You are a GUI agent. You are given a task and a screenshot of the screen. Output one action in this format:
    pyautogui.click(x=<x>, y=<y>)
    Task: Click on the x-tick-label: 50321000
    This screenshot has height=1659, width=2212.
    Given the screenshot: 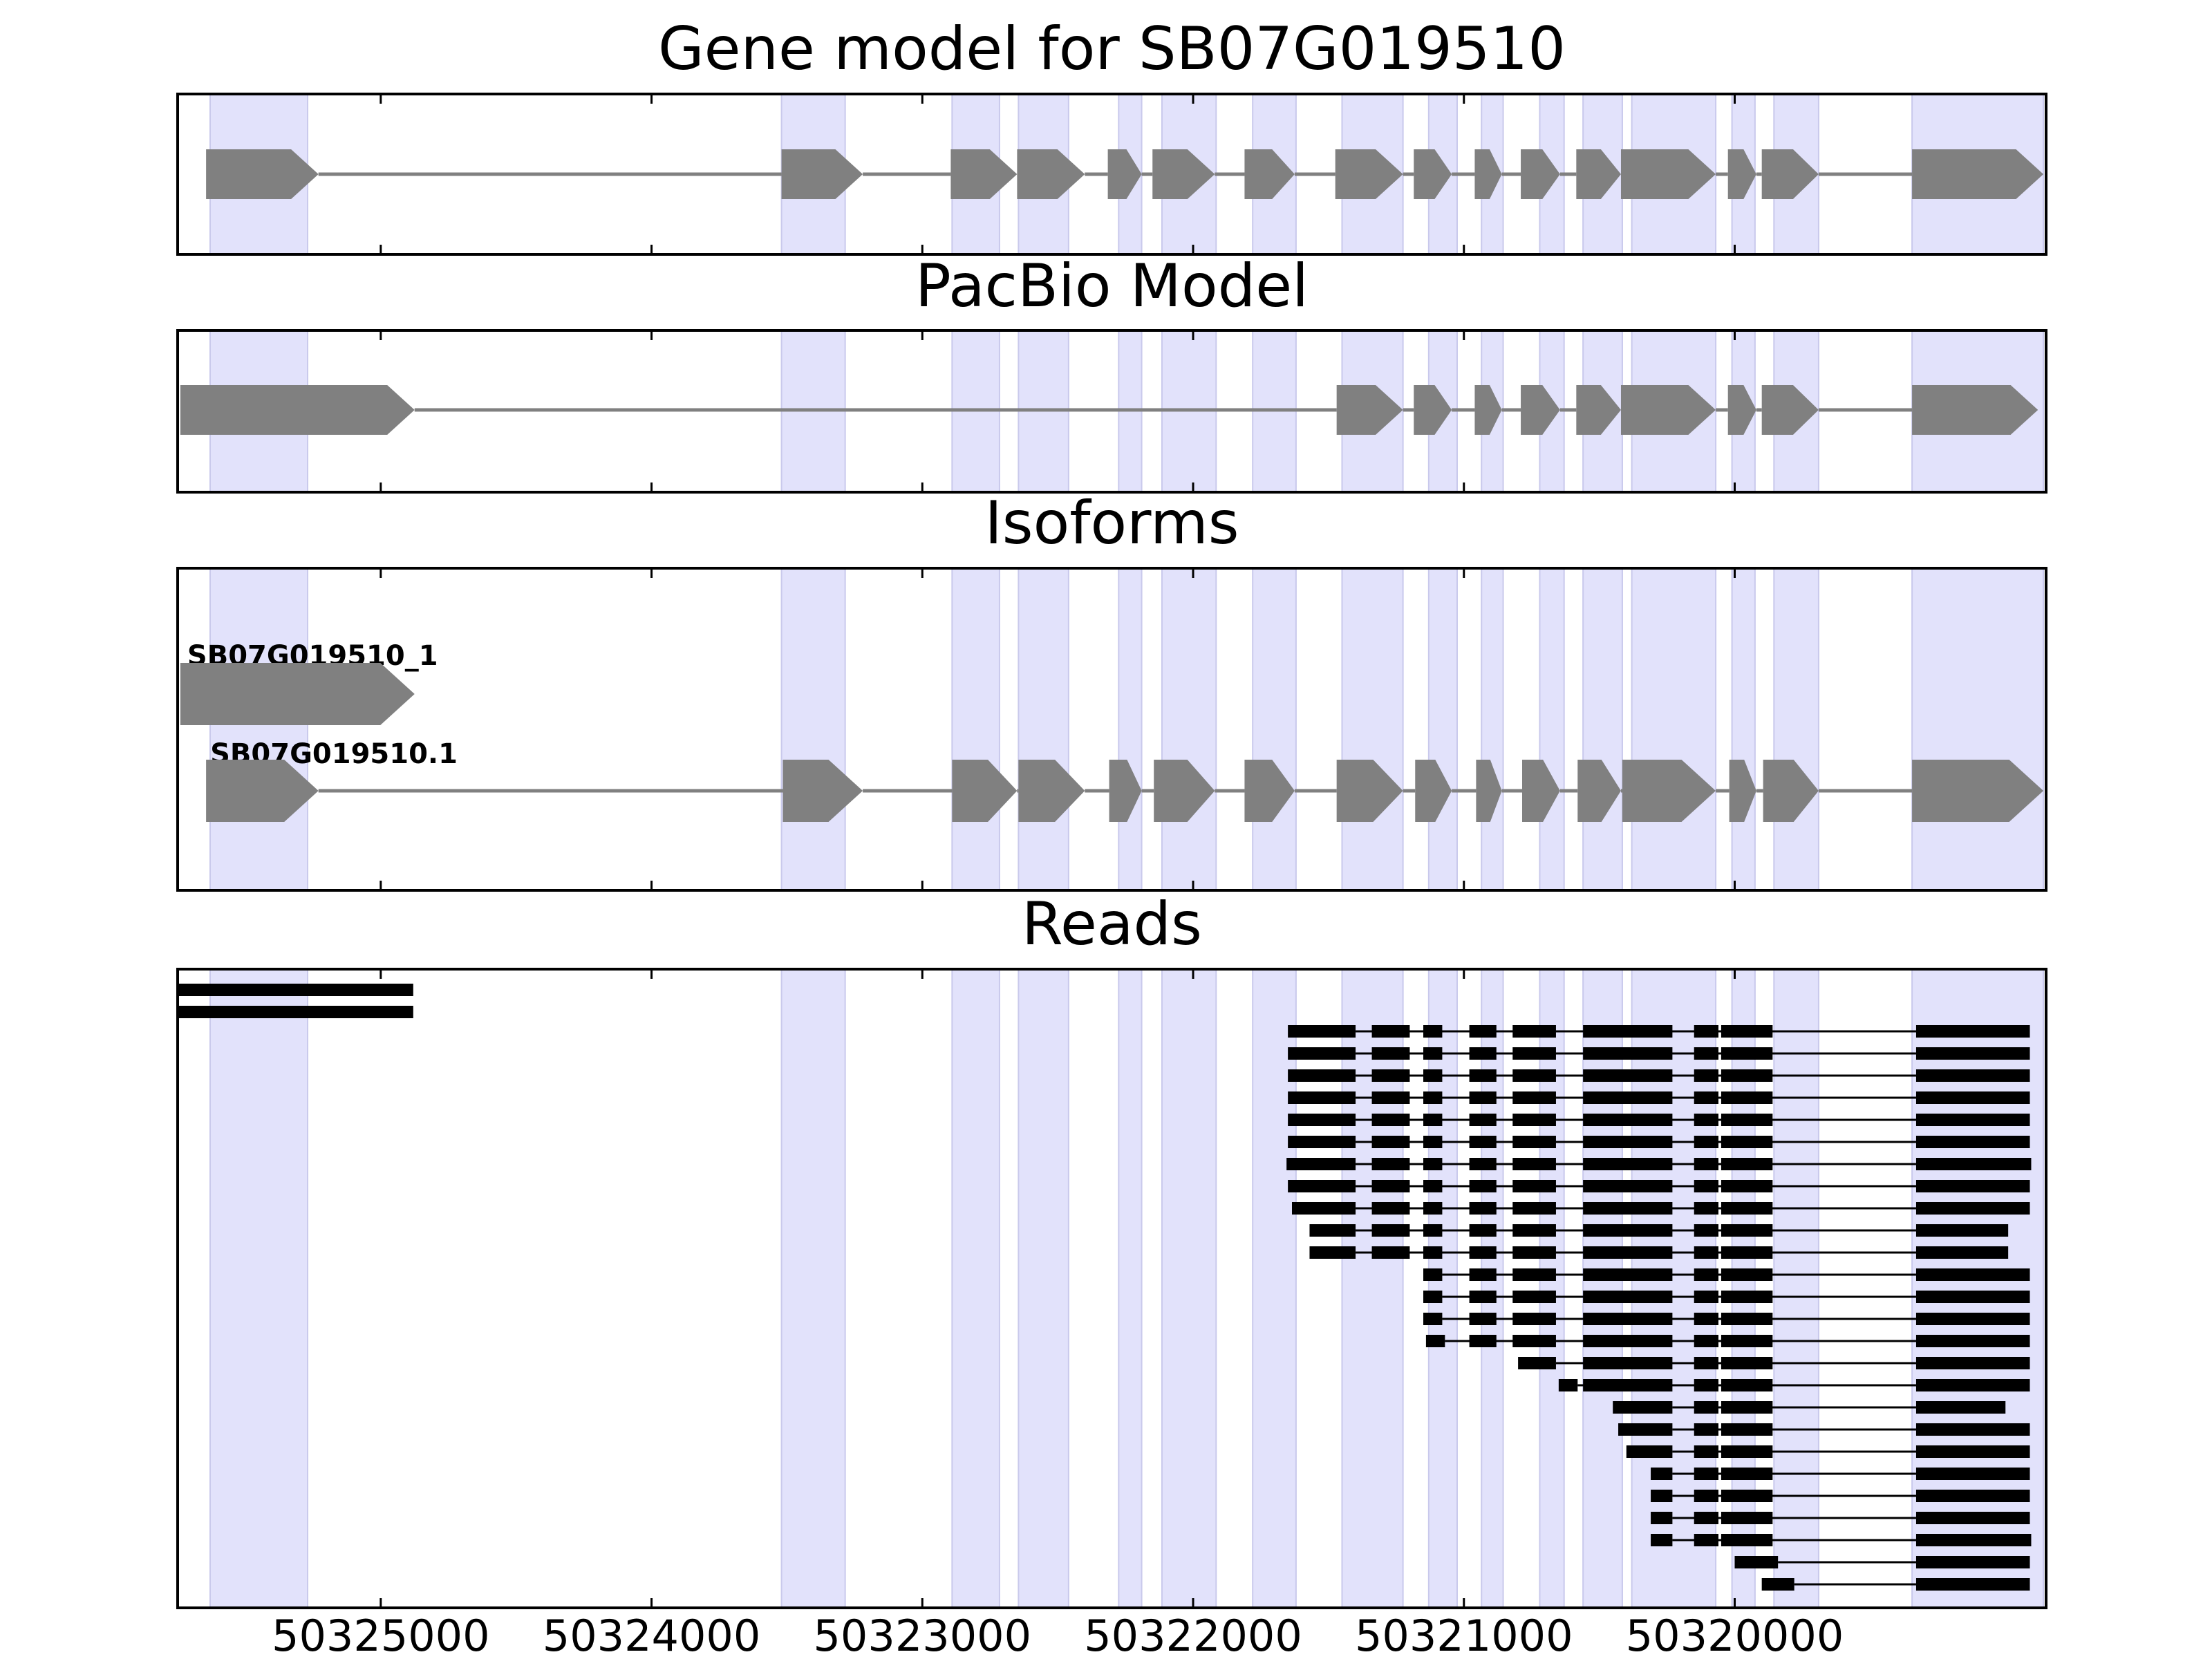 What is the action you would take?
    pyautogui.click(x=1464, y=1635)
    